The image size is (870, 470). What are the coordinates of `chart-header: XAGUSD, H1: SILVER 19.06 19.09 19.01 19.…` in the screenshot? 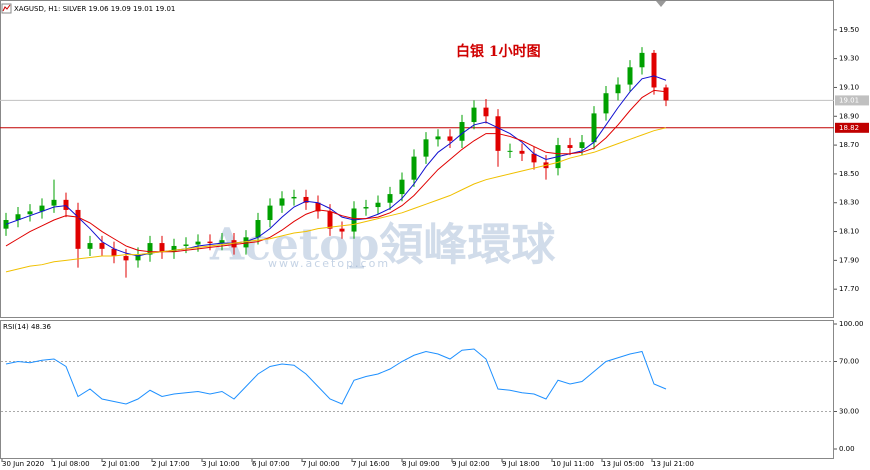 It's located at (94, 9).